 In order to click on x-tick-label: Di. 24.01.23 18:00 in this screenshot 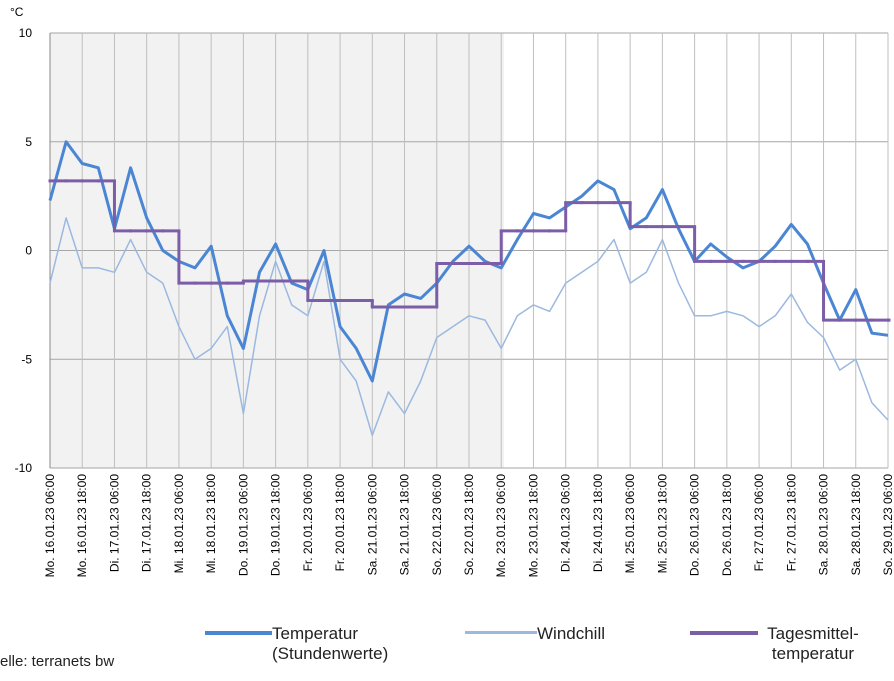, I will do `click(598, 523)`.